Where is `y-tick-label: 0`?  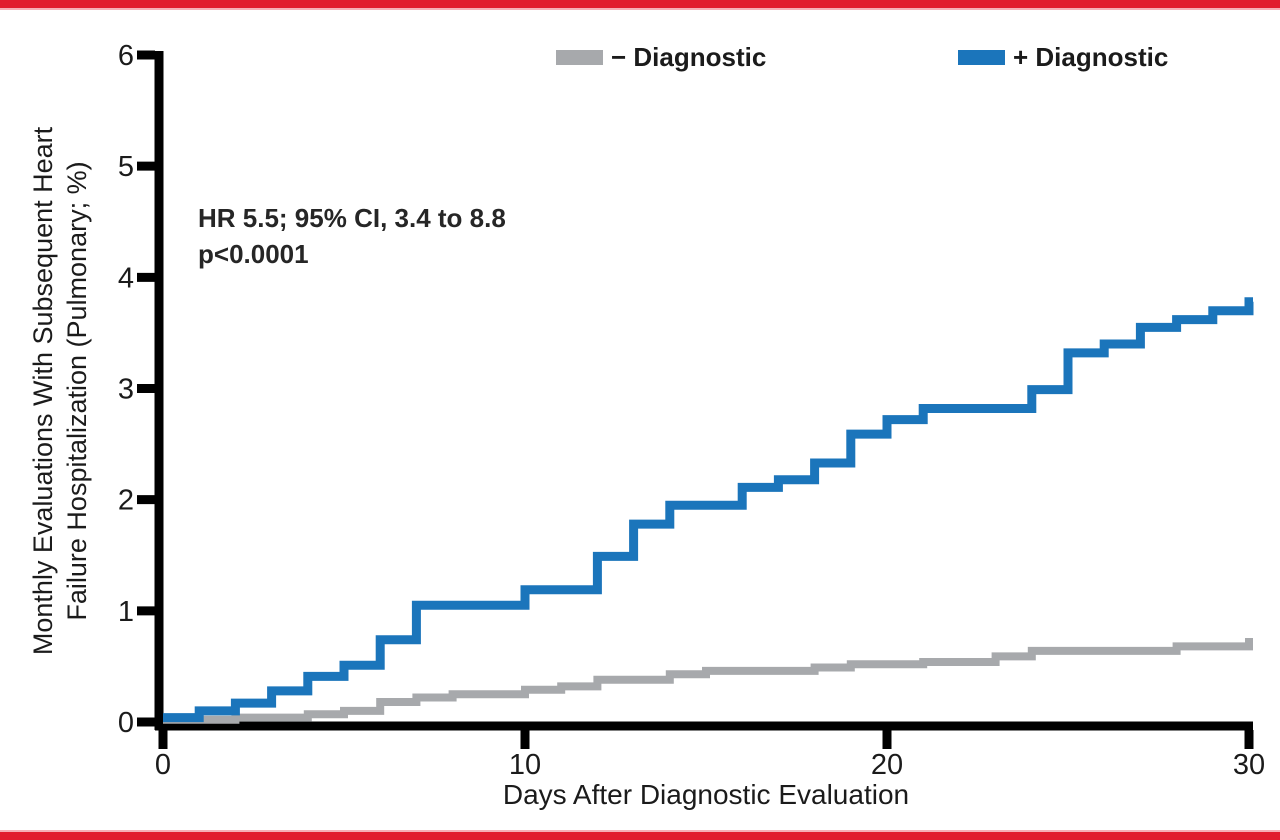 y-tick-label: 0 is located at coordinates (126, 723).